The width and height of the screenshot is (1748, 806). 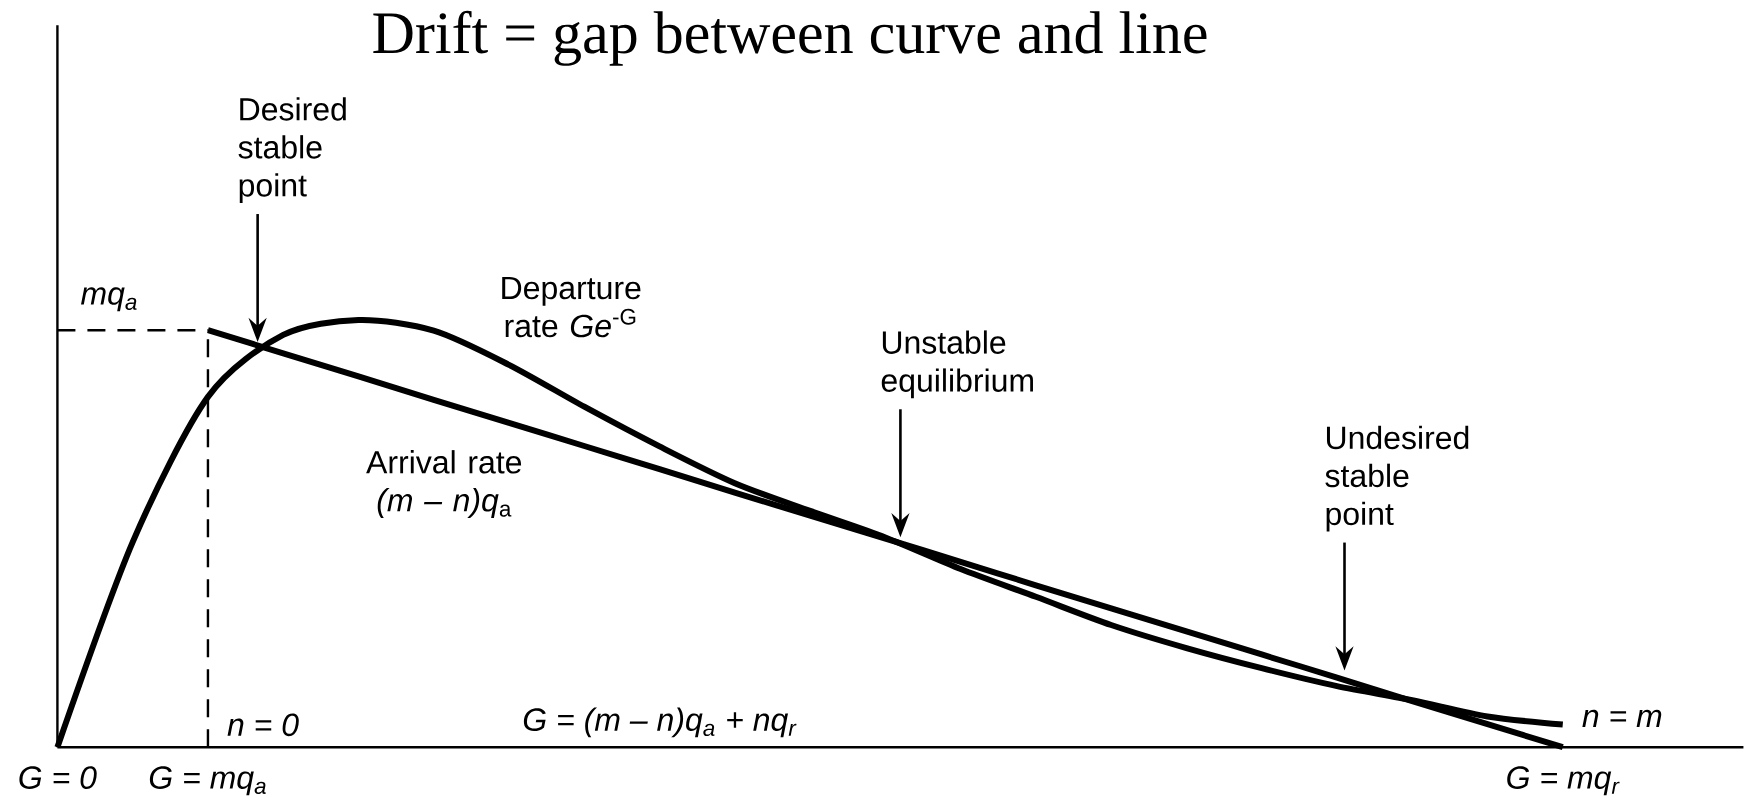 What do you see at coordinates (292, 150) in the screenshot?
I see `text: Desired stable point` at bounding box center [292, 150].